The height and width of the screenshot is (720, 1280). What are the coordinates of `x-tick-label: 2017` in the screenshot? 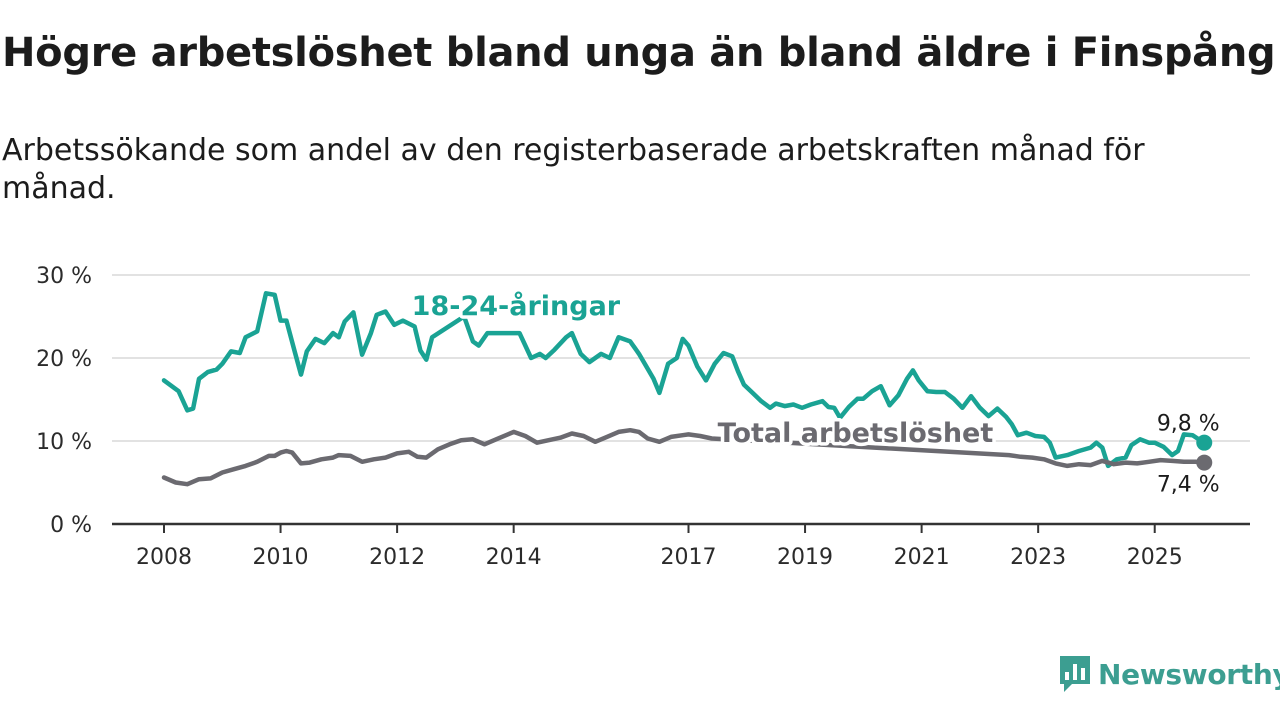 It's located at (689, 557).